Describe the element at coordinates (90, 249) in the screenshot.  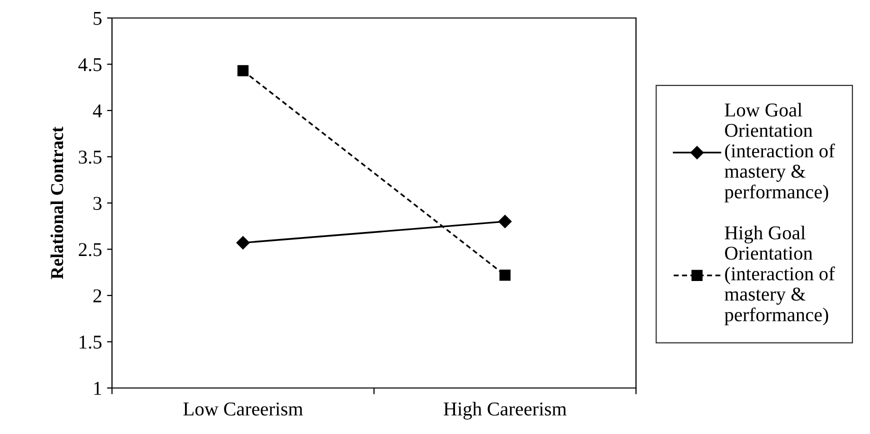
I see `y-tick-label: 2.5` at that location.